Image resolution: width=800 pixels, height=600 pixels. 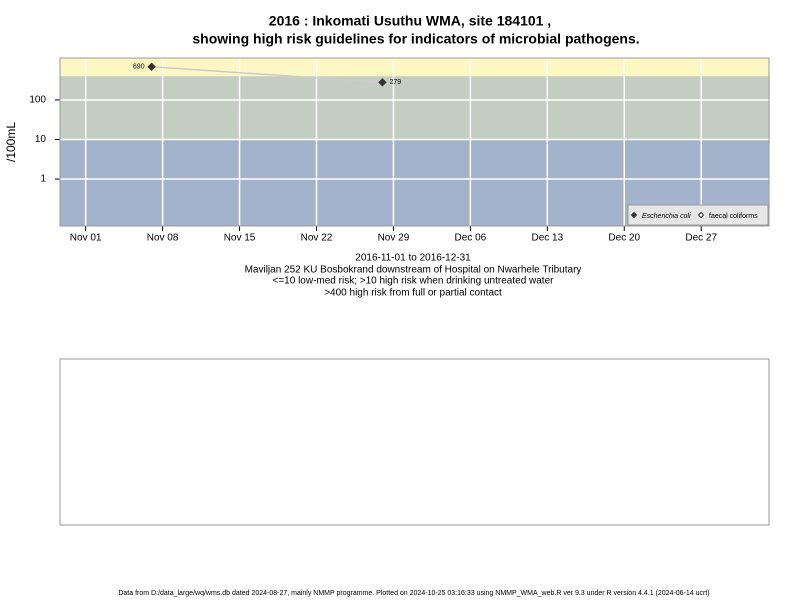 What do you see at coordinates (317, 238) in the screenshot?
I see `x-tick-label: Nov 22` at bounding box center [317, 238].